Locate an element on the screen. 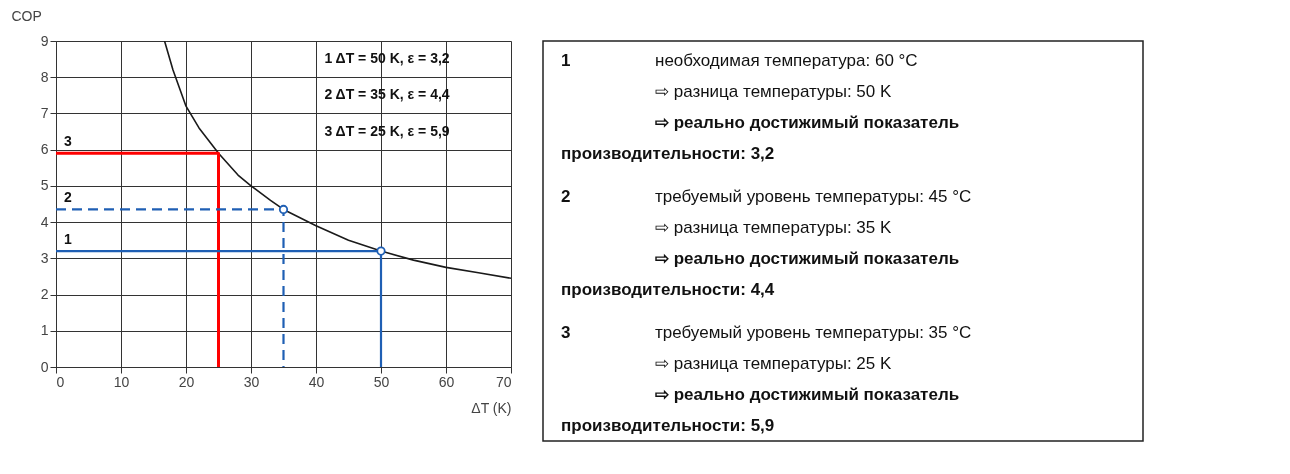  y-tick-label: 6 is located at coordinates (44, 149).